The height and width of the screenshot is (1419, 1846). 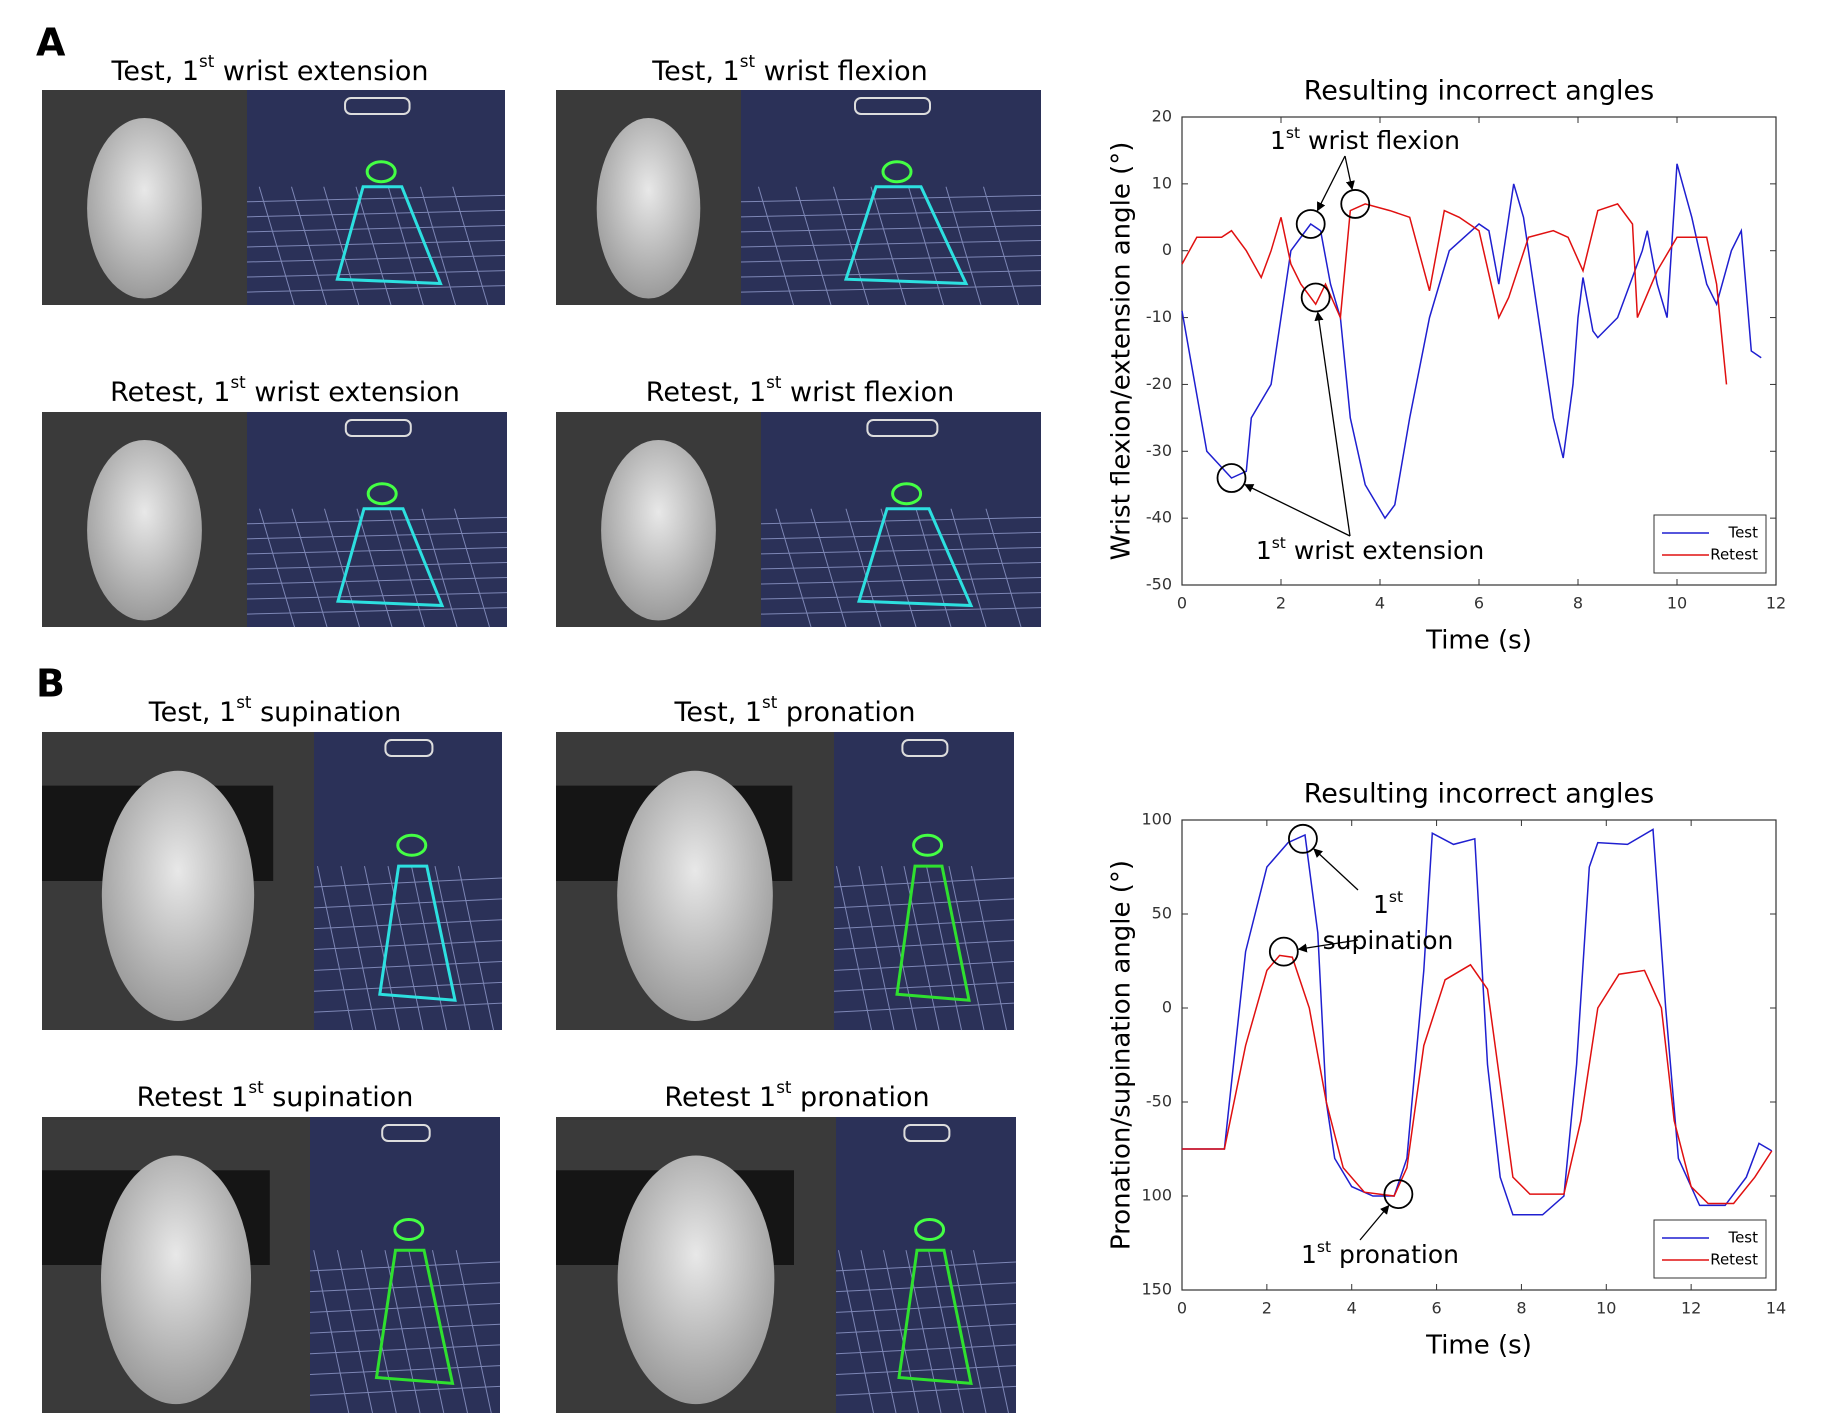 What do you see at coordinates (1388, 940) in the screenshot?
I see `annotation: supination` at bounding box center [1388, 940].